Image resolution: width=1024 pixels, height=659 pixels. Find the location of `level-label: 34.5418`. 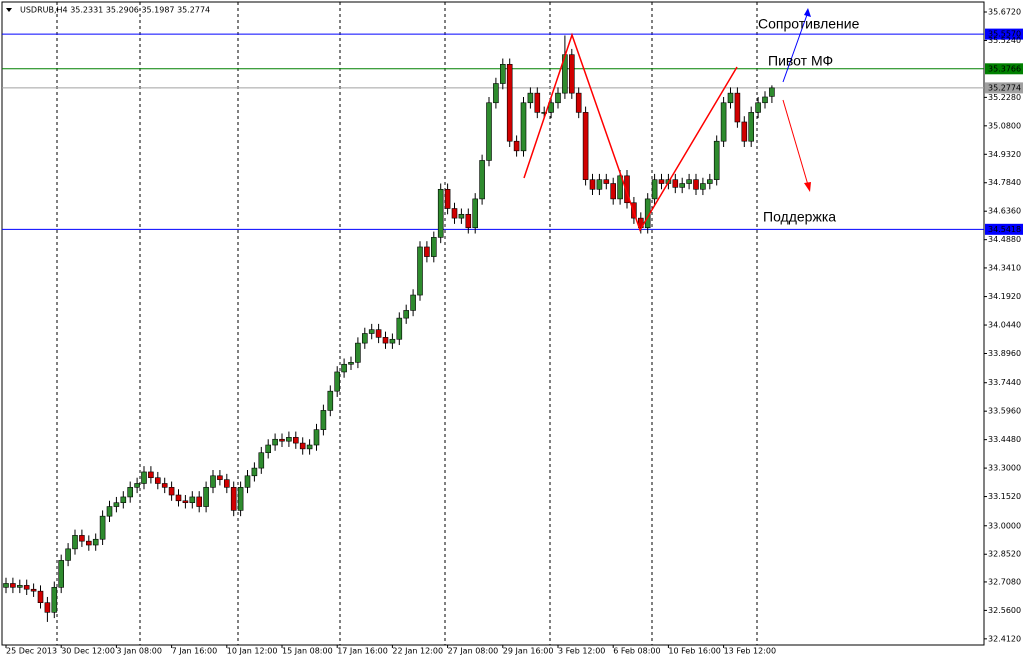

level-label: 34.5418 is located at coordinates (1004, 229).